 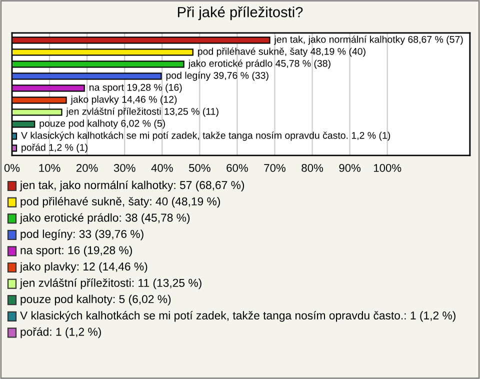 What do you see at coordinates (55, 148) in the screenshot?
I see `category-label: pořád 1,2 % (1)` at bounding box center [55, 148].